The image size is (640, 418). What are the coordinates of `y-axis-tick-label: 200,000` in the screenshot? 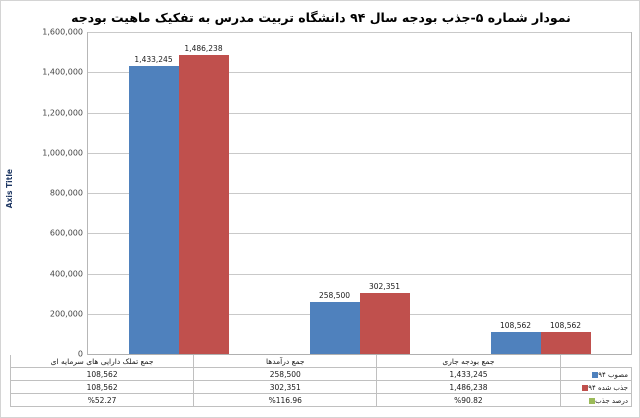 It's located at (66, 314).